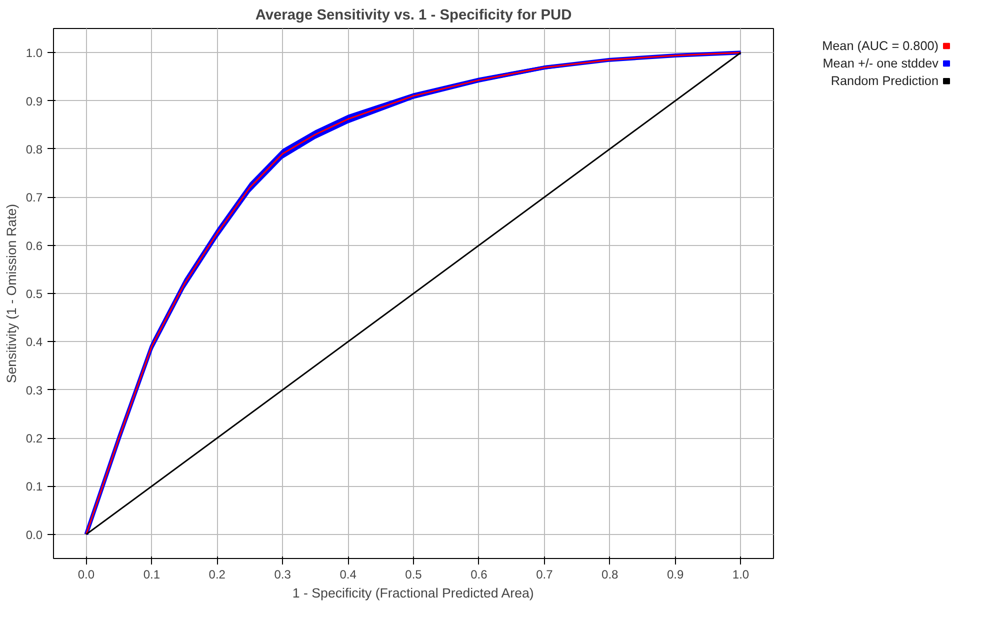 This screenshot has width=981, height=627. Describe the element at coordinates (675, 575) in the screenshot. I see `x-tick-label: 0.9` at that location.